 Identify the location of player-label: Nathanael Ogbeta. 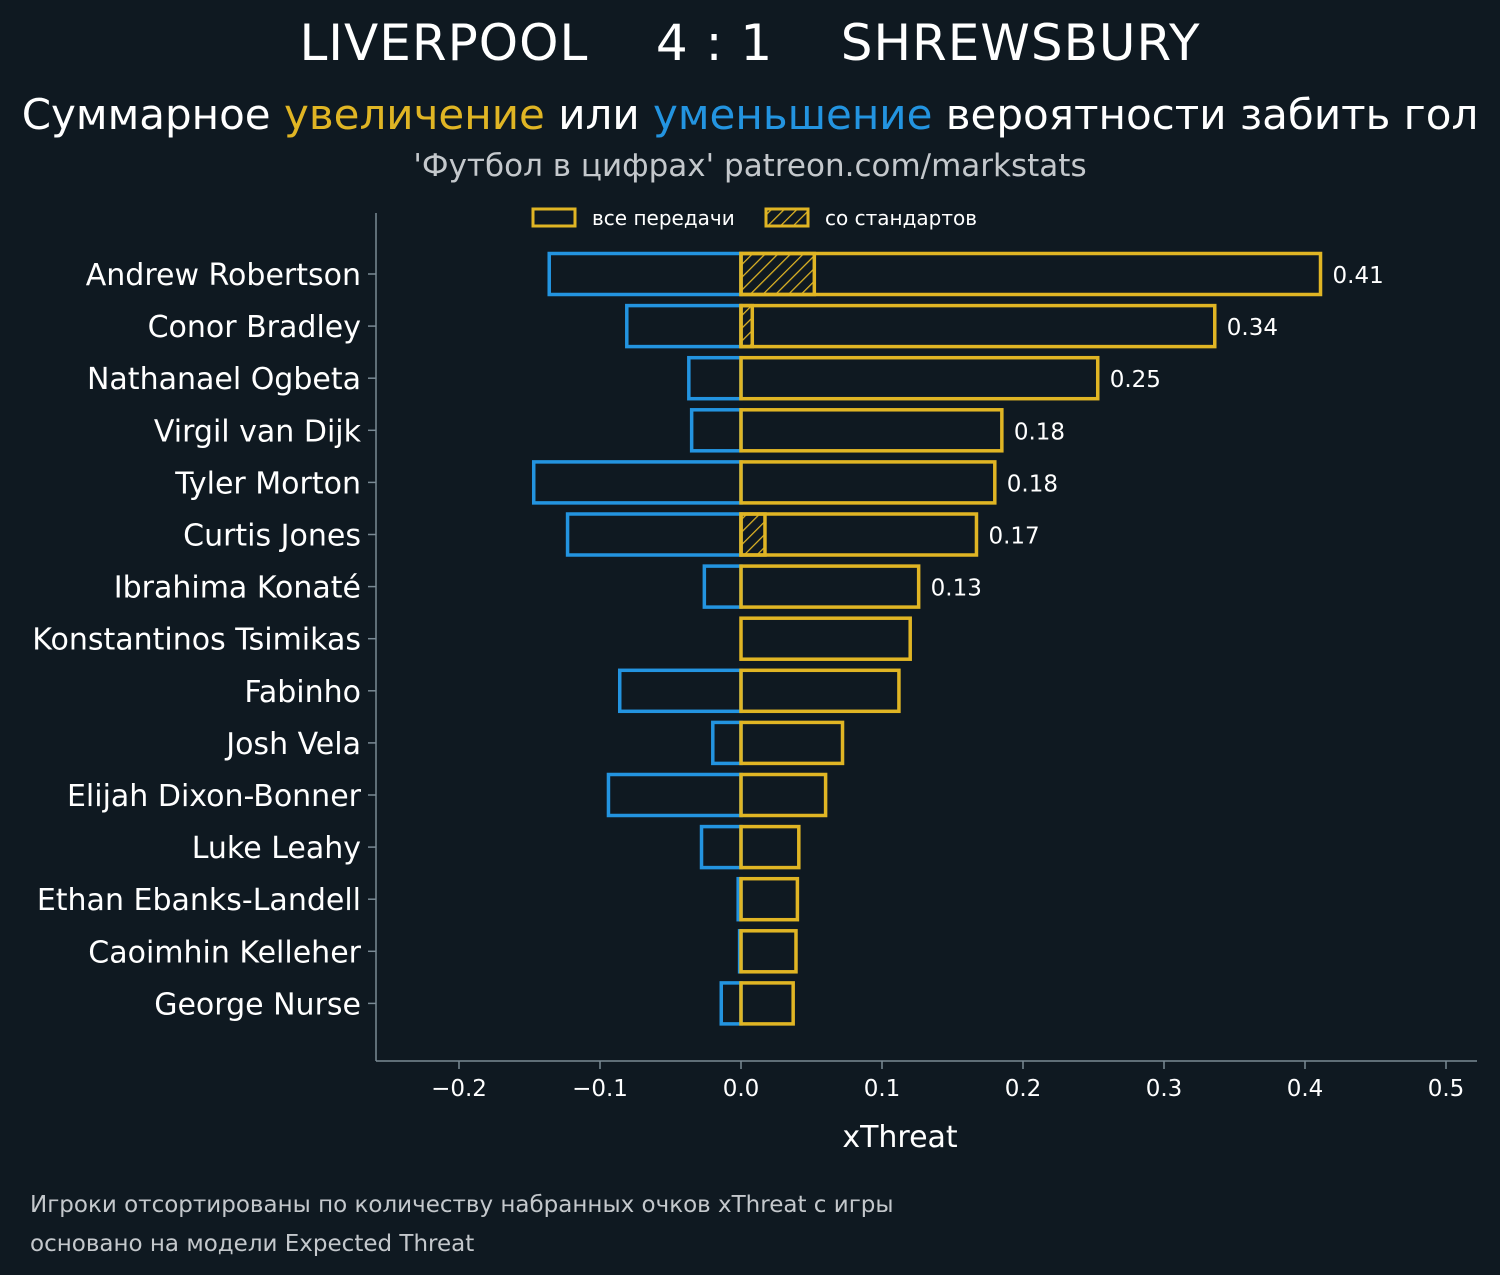
(224, 379).